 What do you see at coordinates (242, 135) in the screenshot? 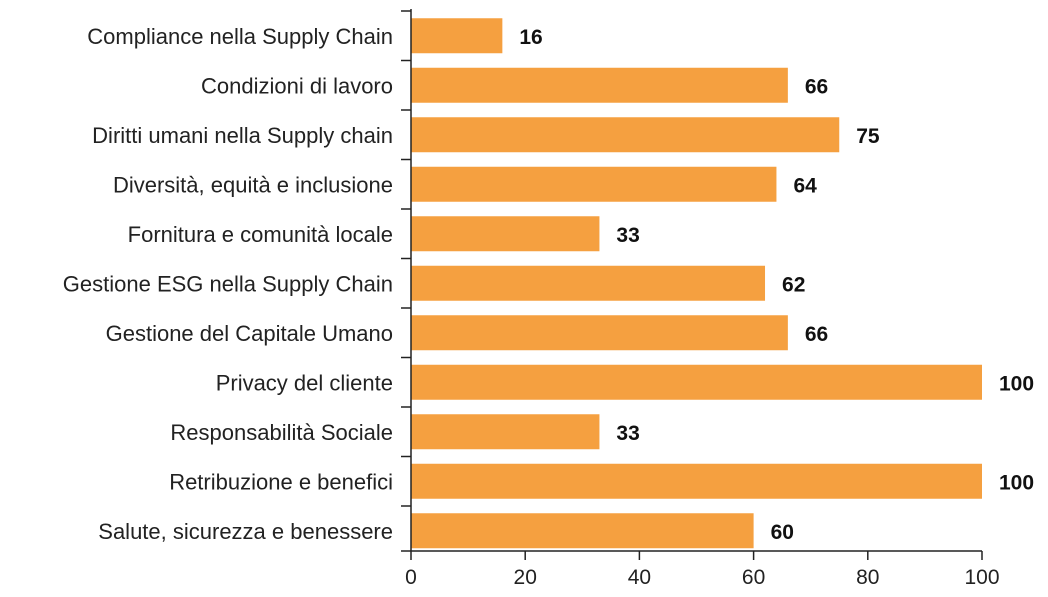
I see `category-label: Diritti umani nella Supply chain` at bounding box center [242, 135].